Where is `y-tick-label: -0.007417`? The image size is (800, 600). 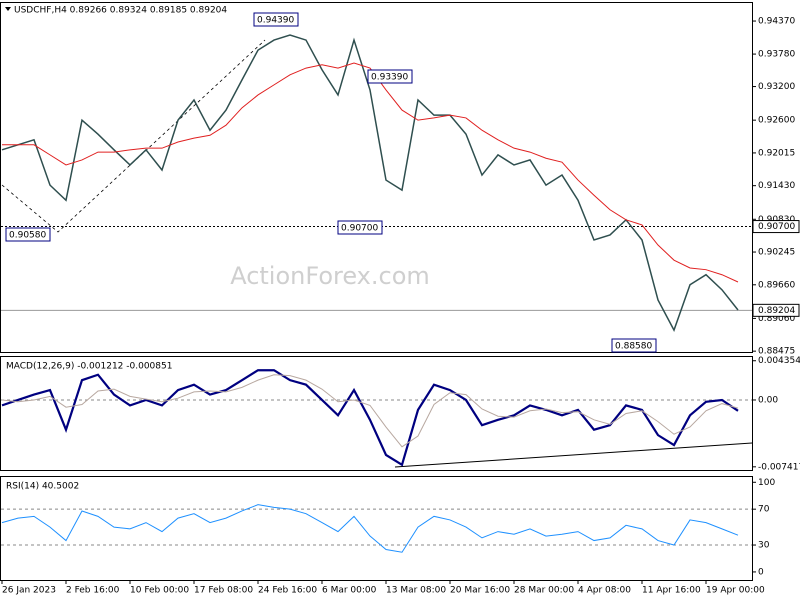
y-tick-label: -0.007417 is located at coordinates (779, 467).